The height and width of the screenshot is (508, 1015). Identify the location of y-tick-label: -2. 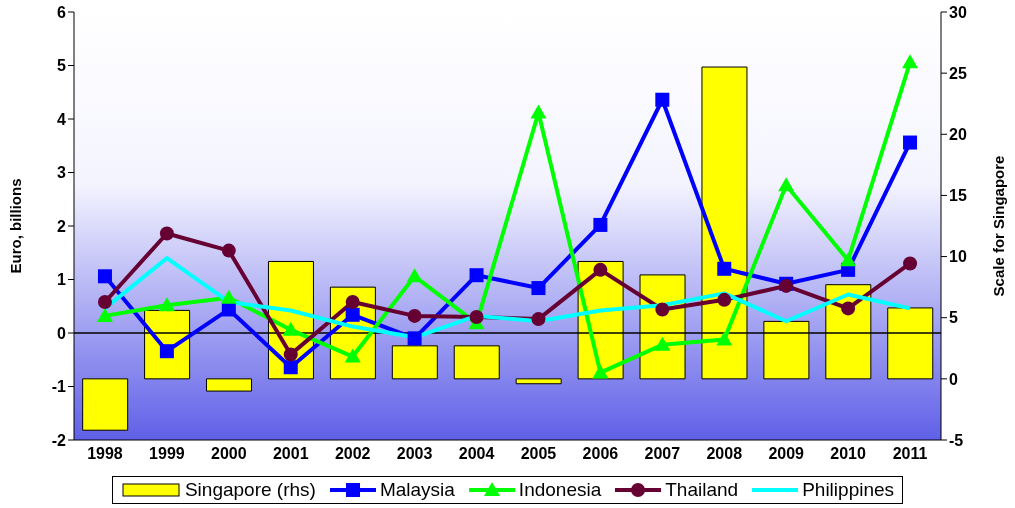
(59, 440).